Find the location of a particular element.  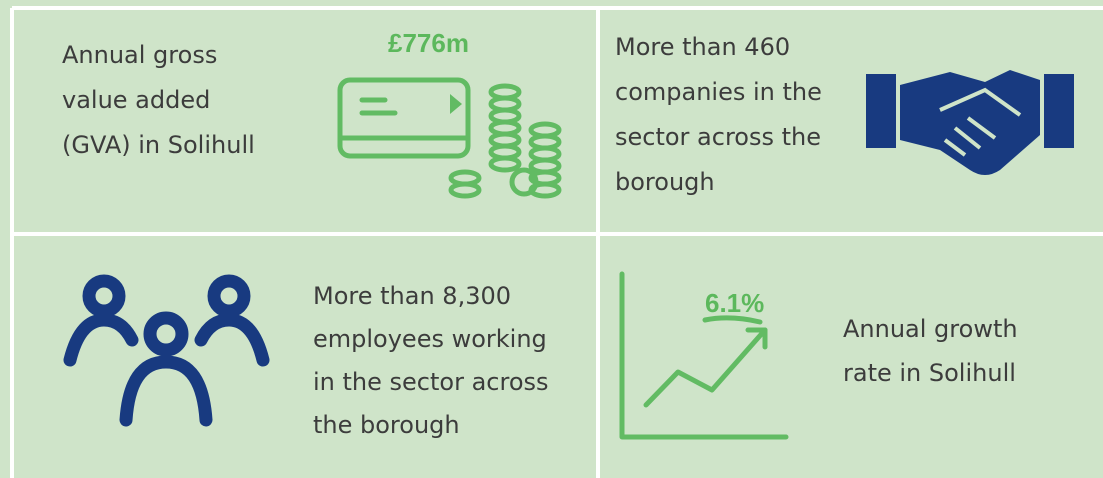

handshake-icon is located at coordinates (970, 122).